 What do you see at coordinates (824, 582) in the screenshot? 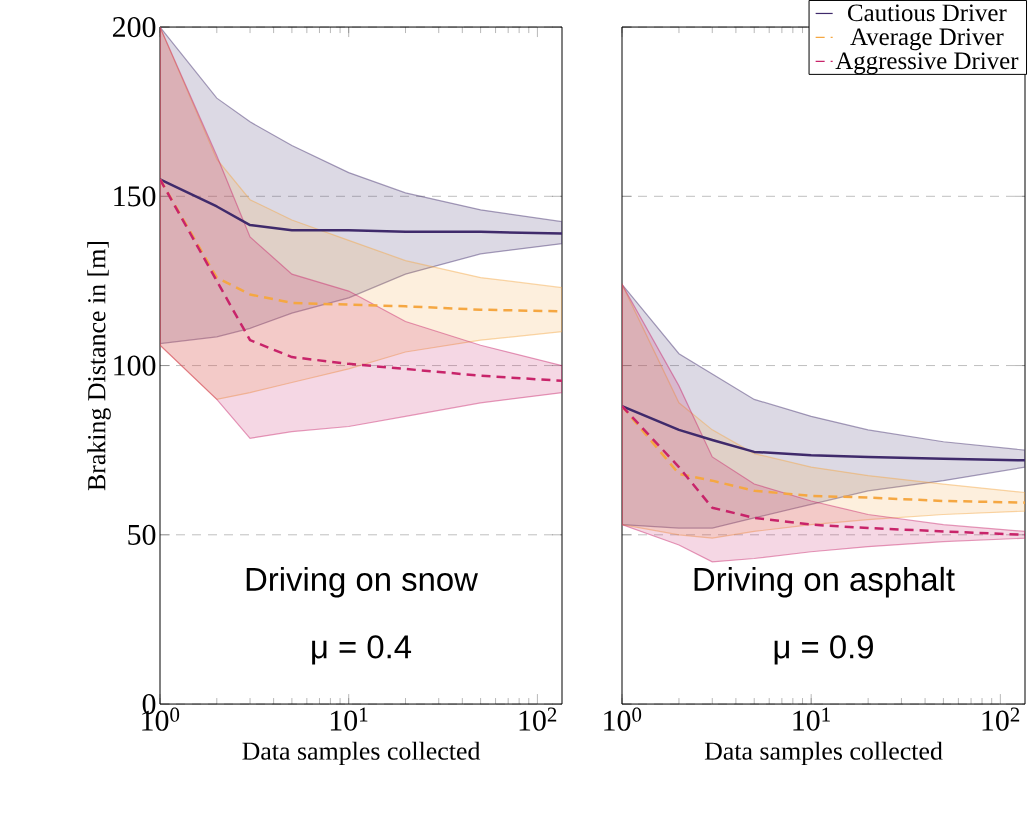
I see `annotation: Driving on asphalt` at bounding box center [824, 582].